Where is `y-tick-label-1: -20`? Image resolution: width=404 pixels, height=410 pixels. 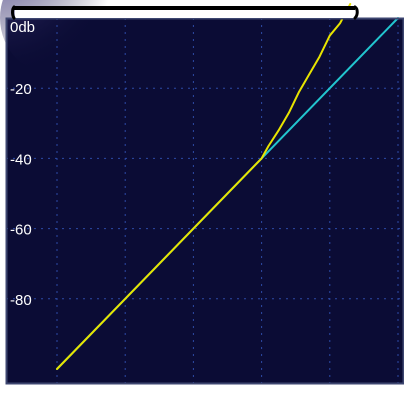
y-tick-label-1: -20 is located at coordinates (21, 89).